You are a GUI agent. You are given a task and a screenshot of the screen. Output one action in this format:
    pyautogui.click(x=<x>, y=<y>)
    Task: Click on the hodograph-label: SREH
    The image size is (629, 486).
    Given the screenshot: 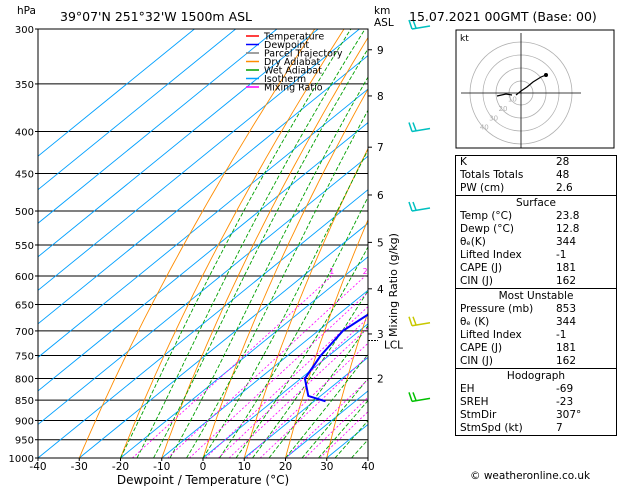 What is the action you would take?
    pyautogui.click(x=474, y=402)
    